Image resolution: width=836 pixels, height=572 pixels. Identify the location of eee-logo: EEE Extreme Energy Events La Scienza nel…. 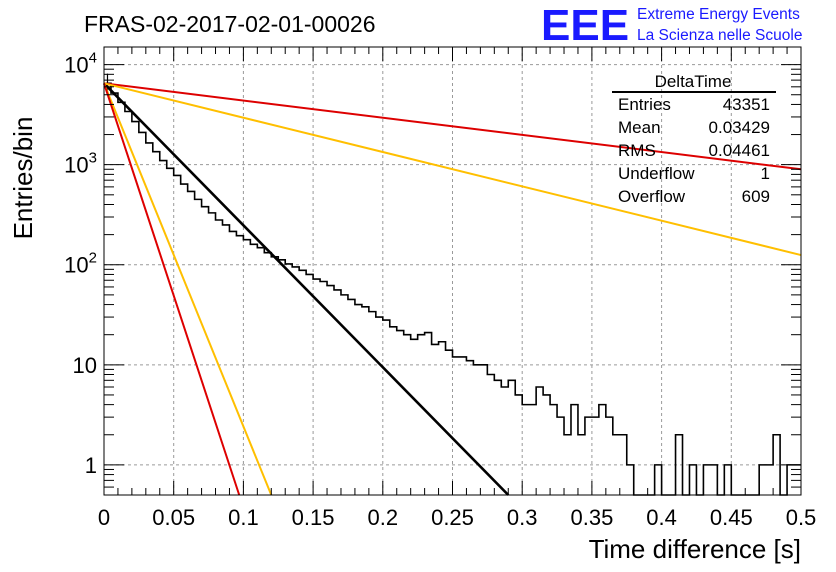
(671, 25).